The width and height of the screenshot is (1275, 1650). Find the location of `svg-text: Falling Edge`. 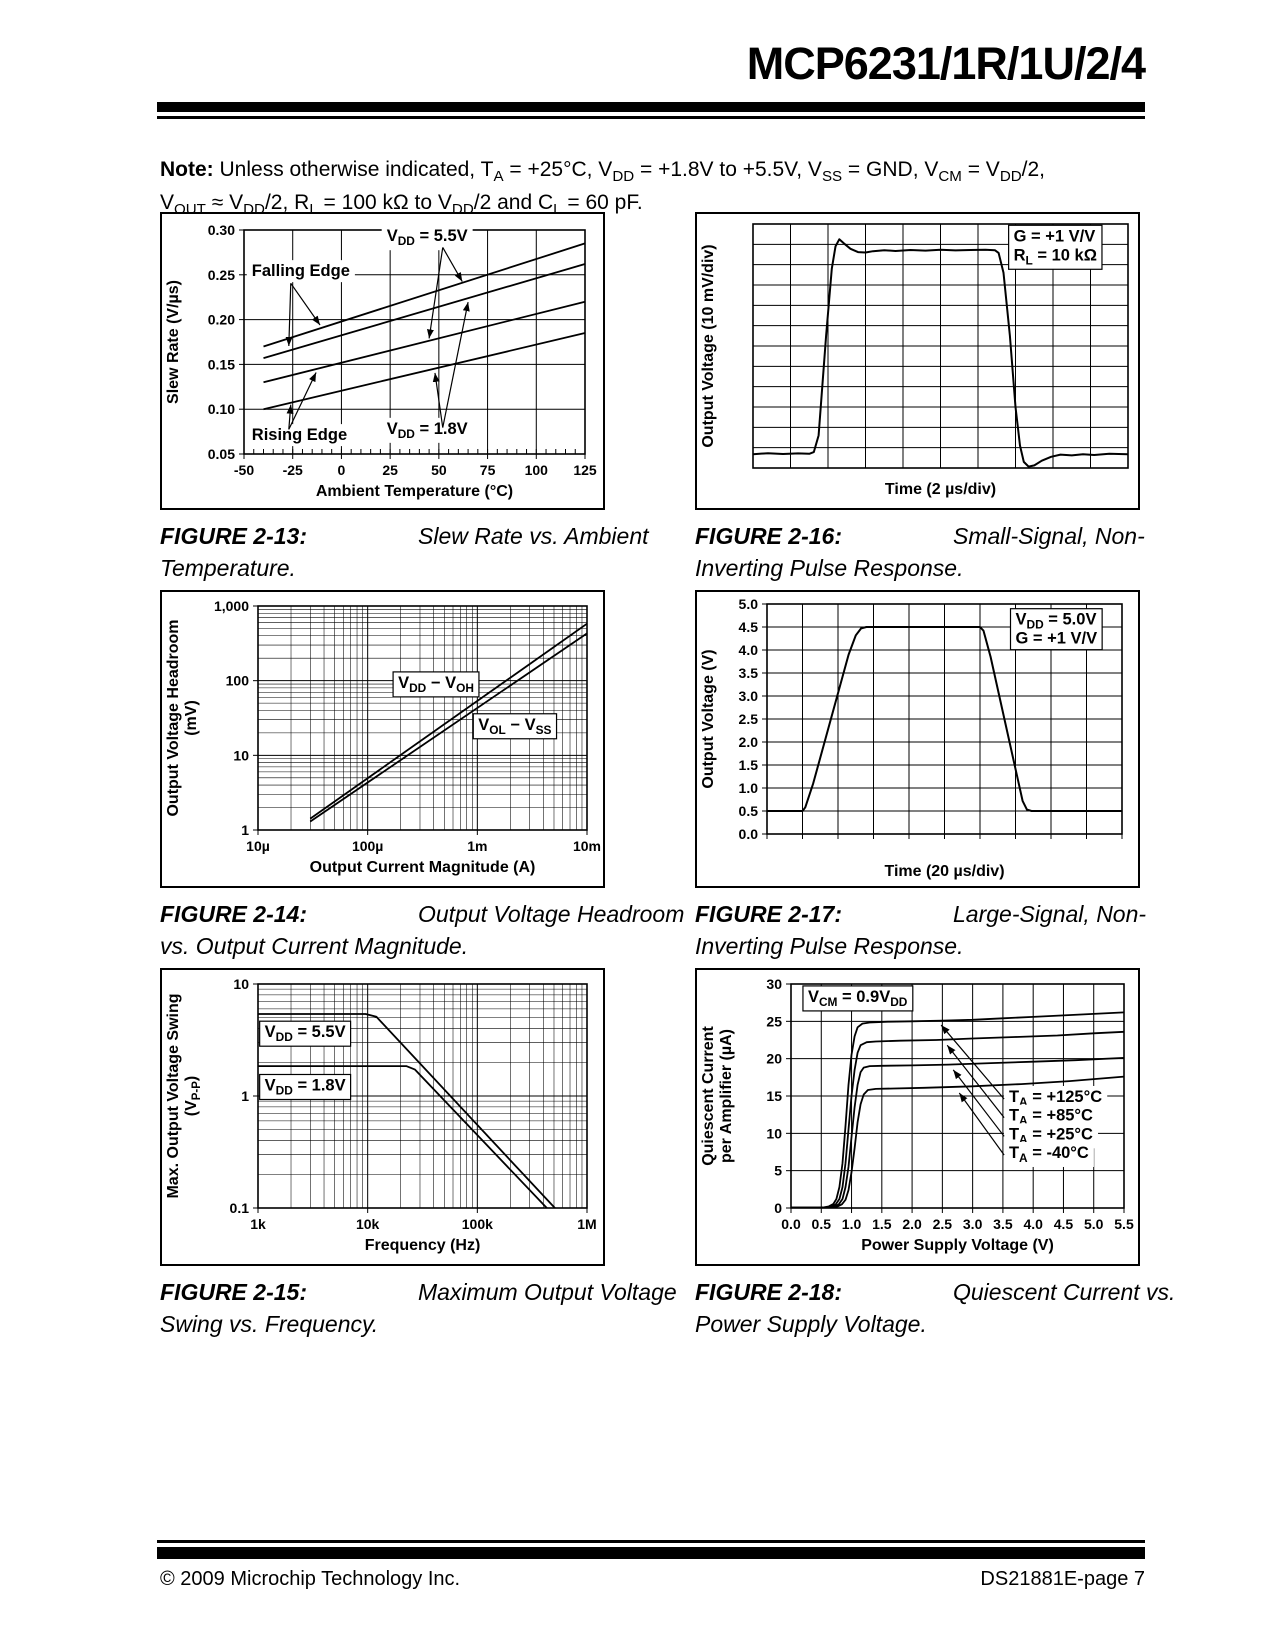

svg-text: Falling Edge is located at coordinates (301, 271).